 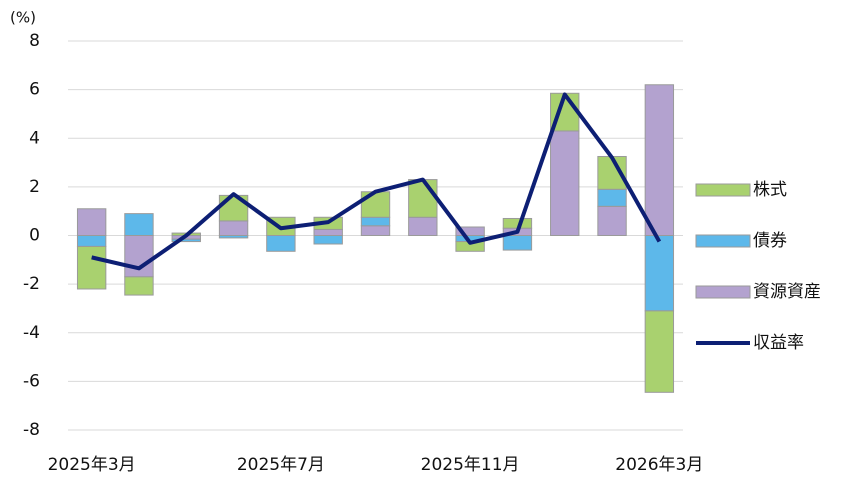 I want to click on legend-label: 収益率, so click(x=778, y=343).